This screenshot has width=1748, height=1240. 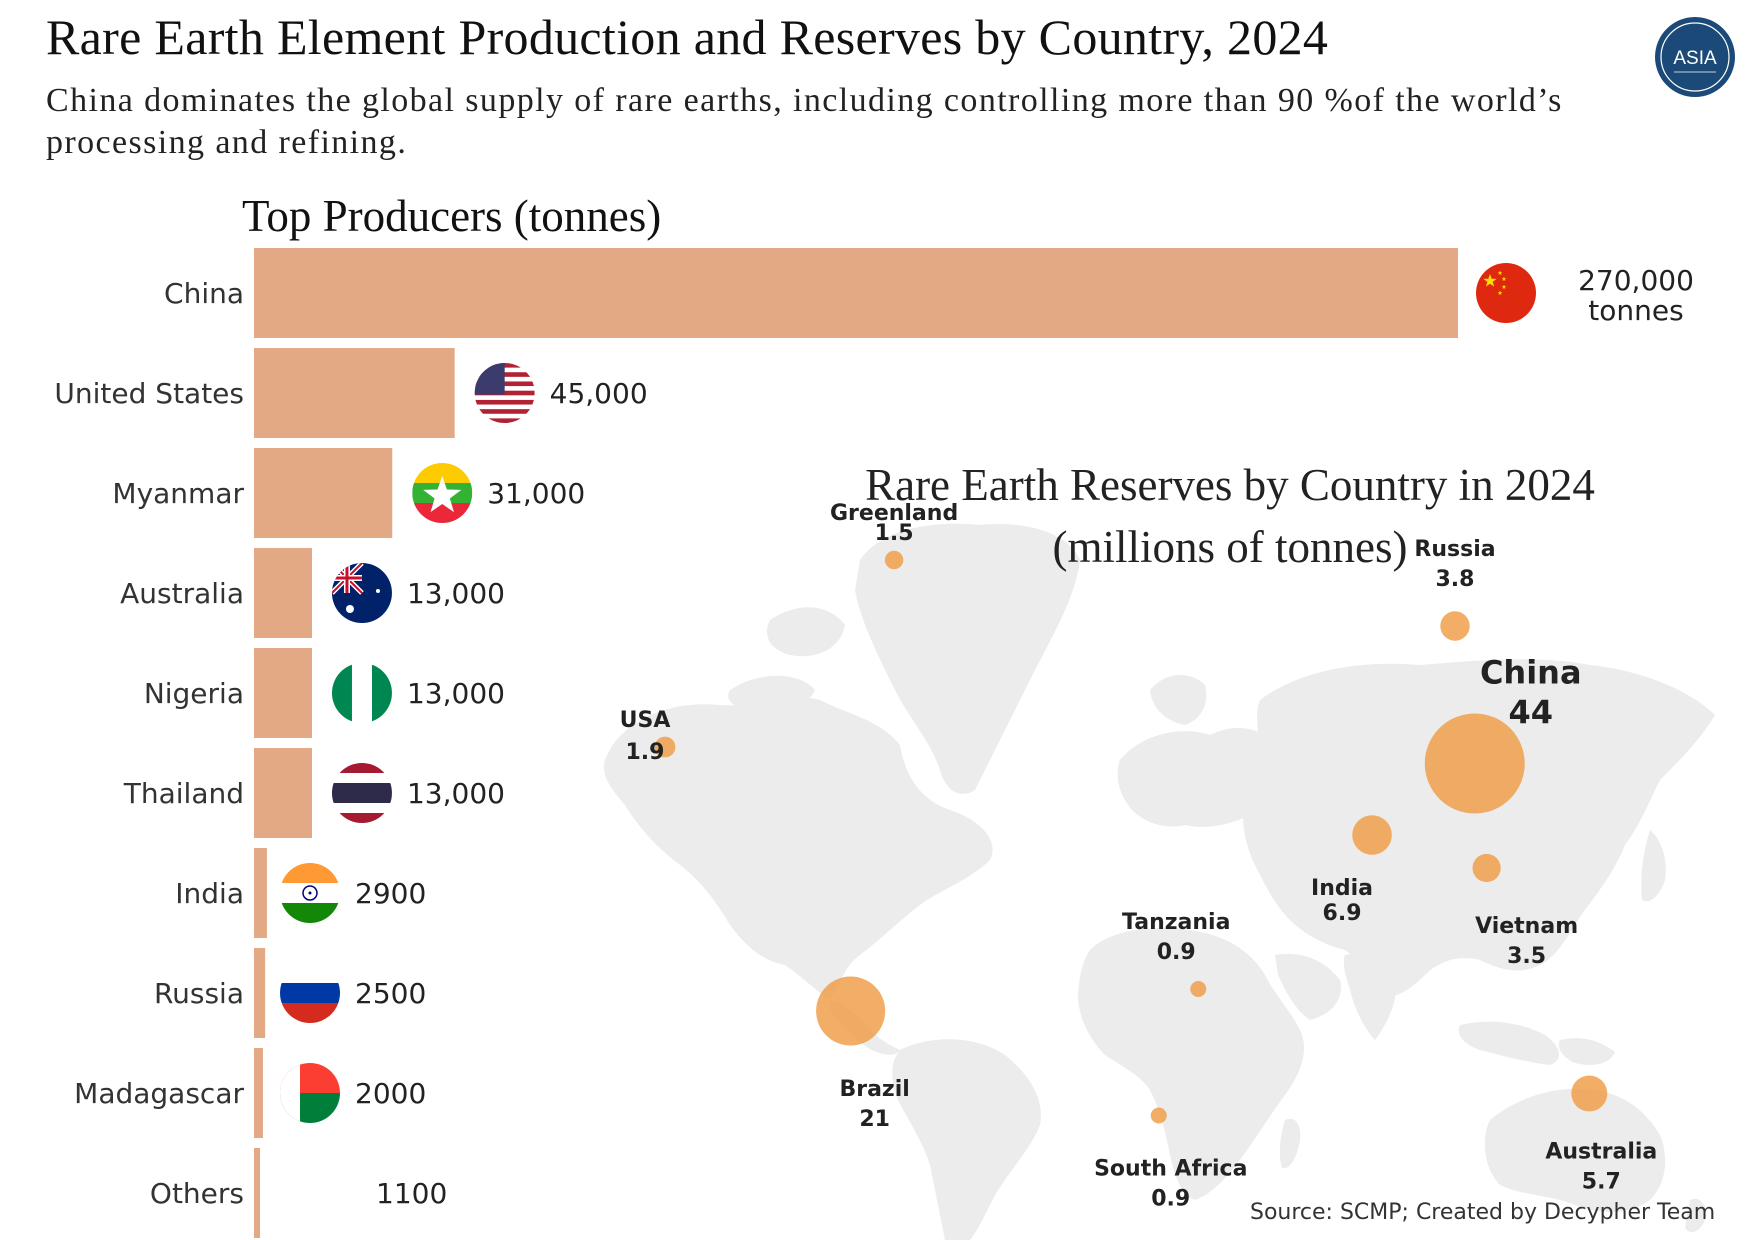 What do you see at coordinates (1531, 673) in the screenshot?
I see `map-label-name: China` at bounding box center [1531, 673].